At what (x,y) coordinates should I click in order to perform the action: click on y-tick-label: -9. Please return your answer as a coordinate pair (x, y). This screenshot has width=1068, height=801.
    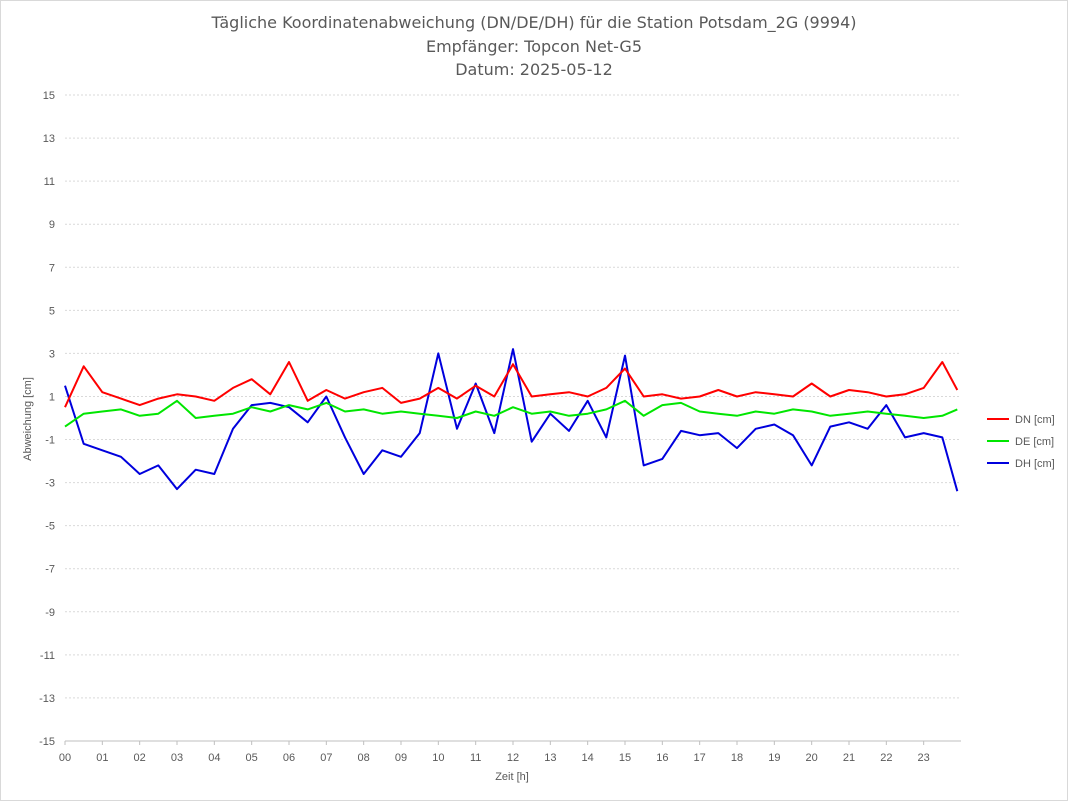
    Looking at the image, I should click on (50, 613).